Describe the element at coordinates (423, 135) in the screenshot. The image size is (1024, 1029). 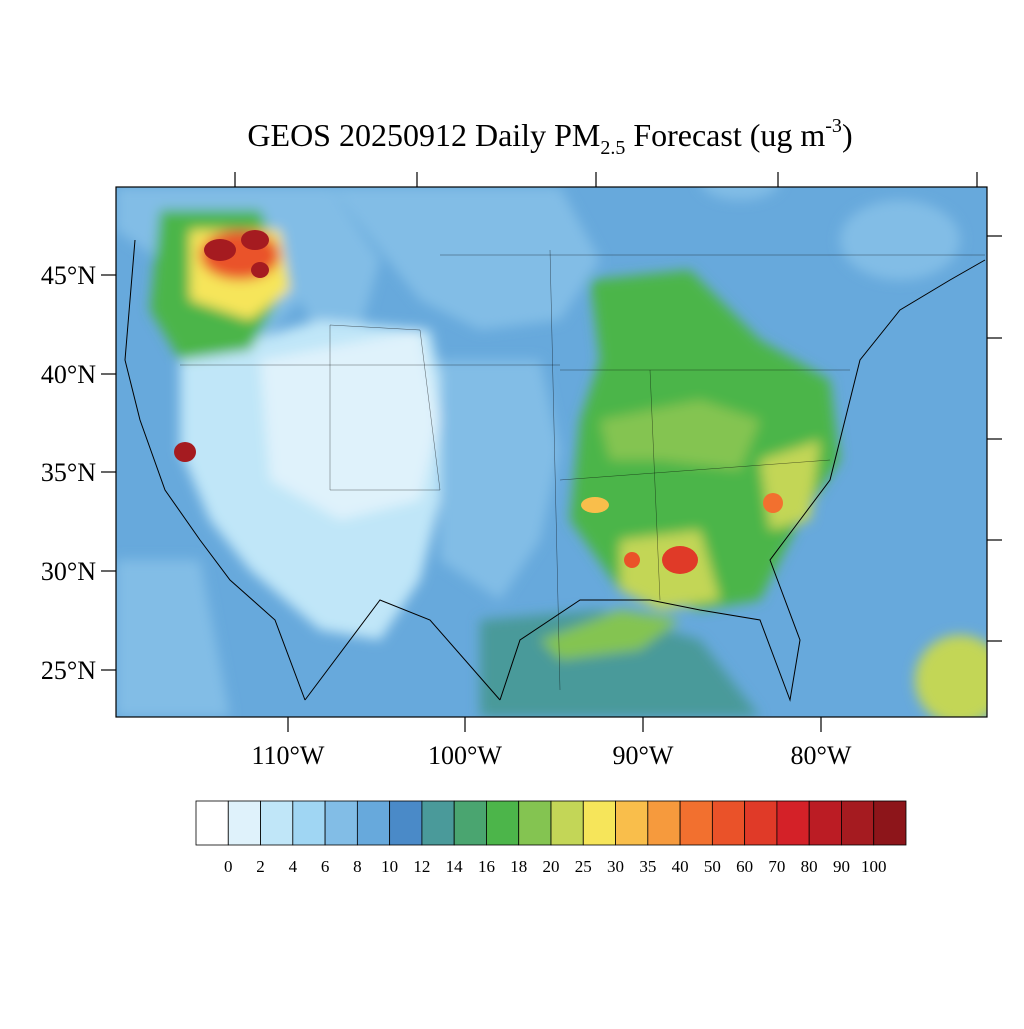
I see `title-main: GEOS 20250912 Daily PM` at that location.